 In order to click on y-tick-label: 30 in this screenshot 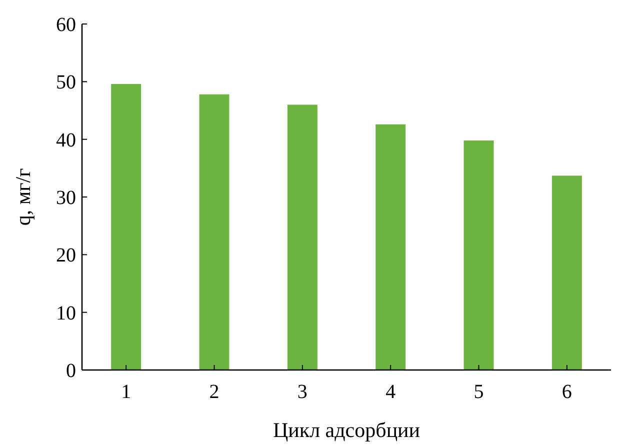, I will do `click(66, 198)`.